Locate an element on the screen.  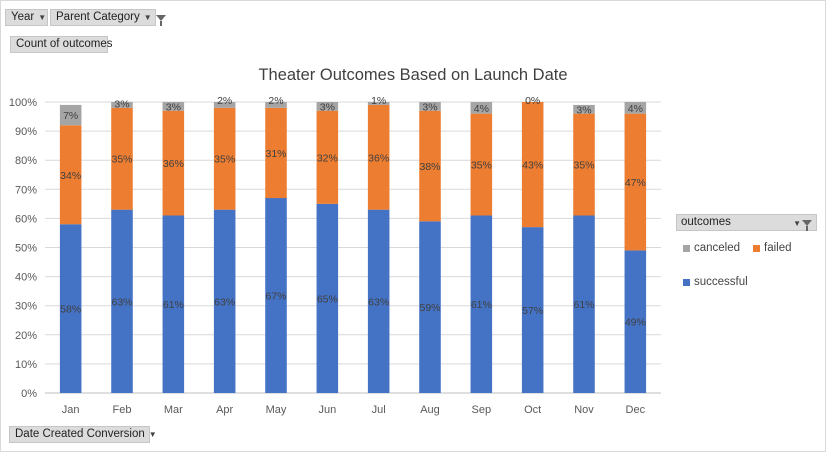
data-label-canceled-apr: 2% is located at coordinates (224, 101).